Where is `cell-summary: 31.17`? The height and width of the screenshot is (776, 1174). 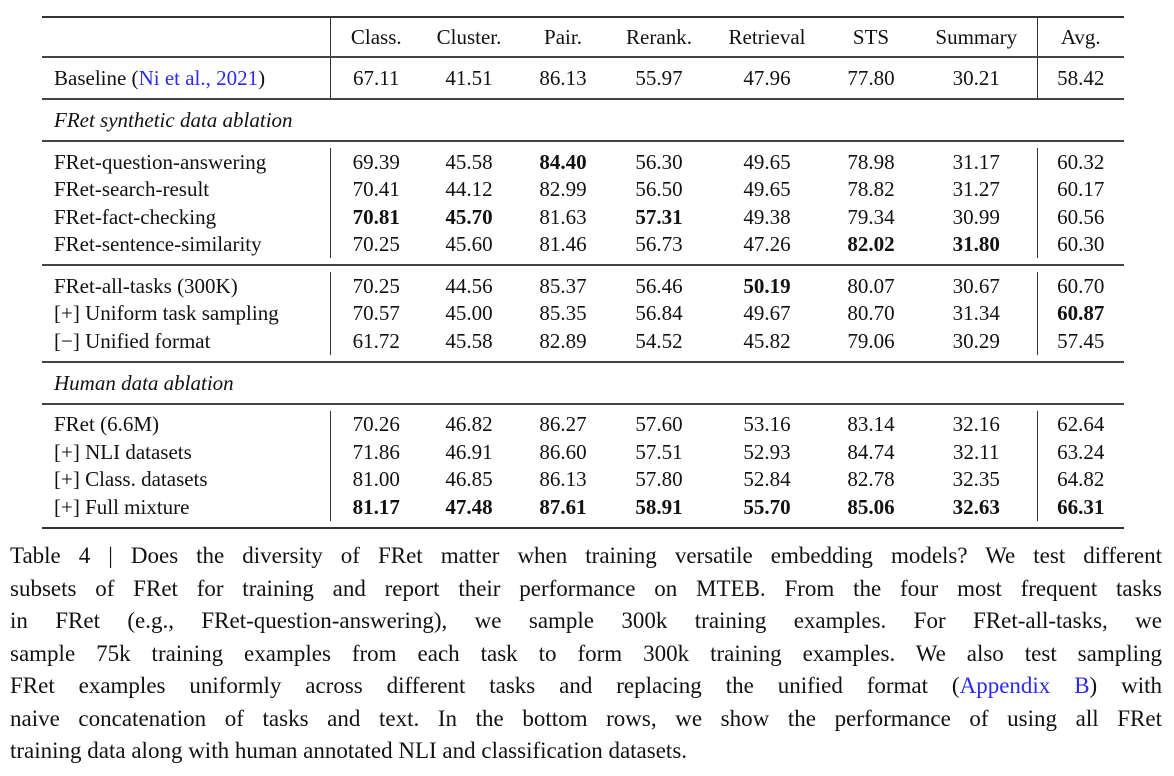
cell-summary: 31.17 is located at coordinates (976, 161).